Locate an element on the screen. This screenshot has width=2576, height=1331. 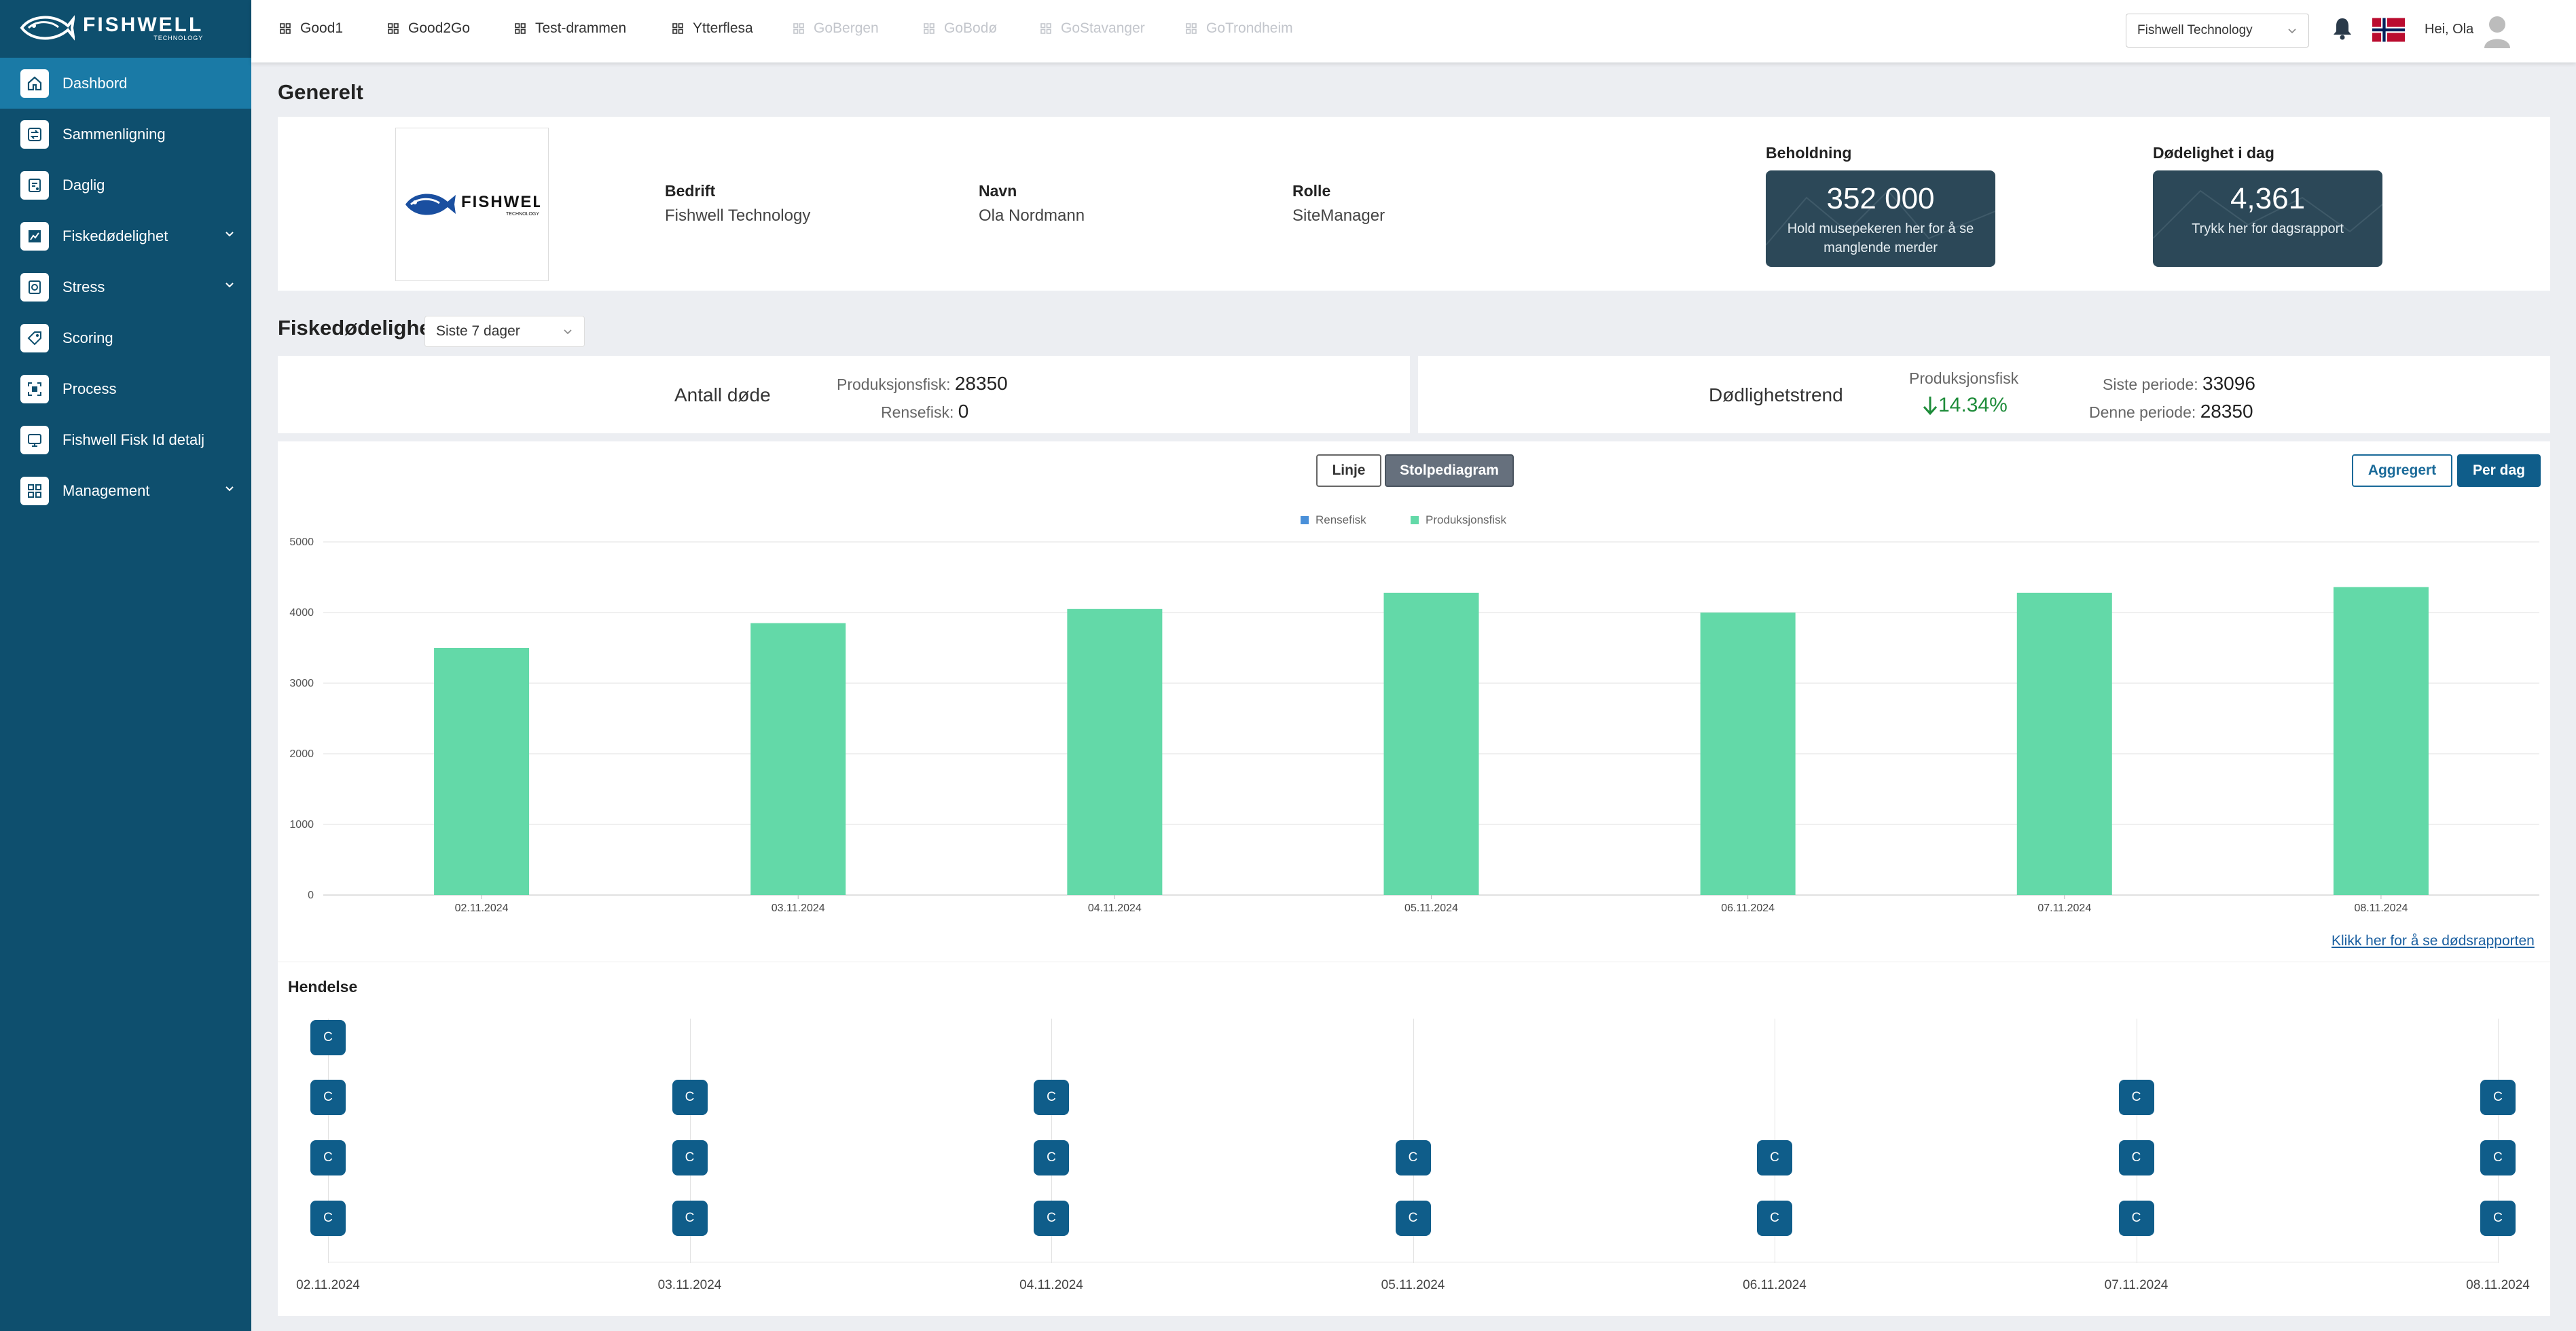
sidebar-item-sammenligning: Sammenligning is located at coordinates (125, 134).